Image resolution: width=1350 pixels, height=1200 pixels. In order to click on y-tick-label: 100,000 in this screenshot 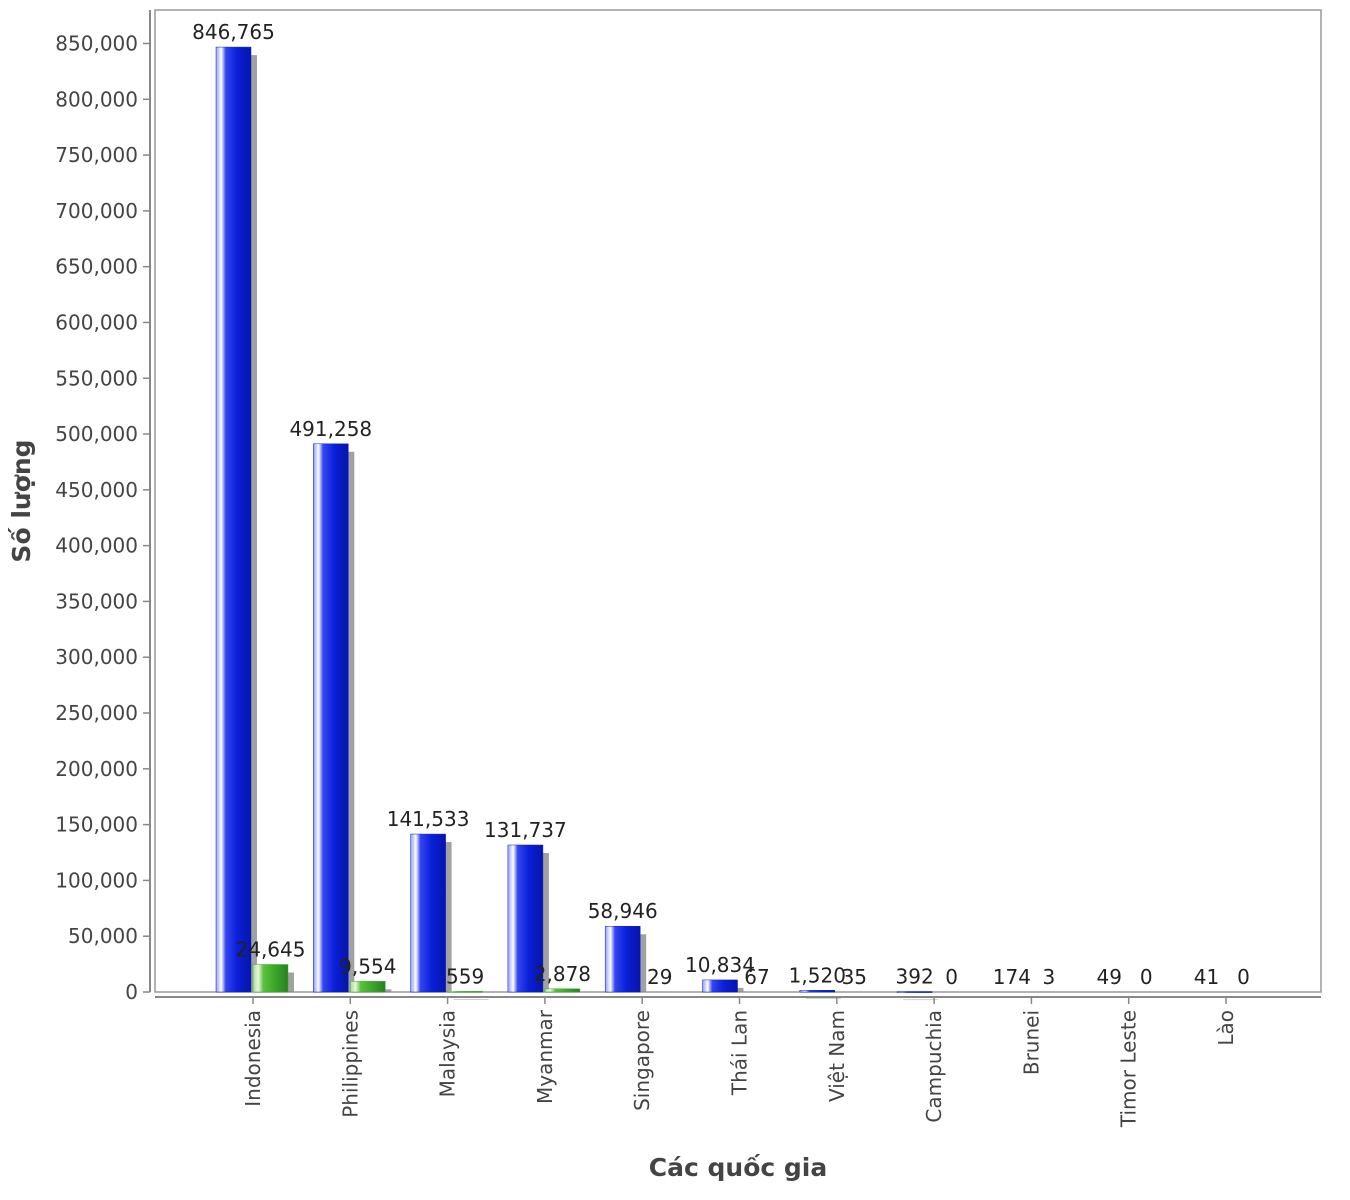, I will do `click(96, 880)`.